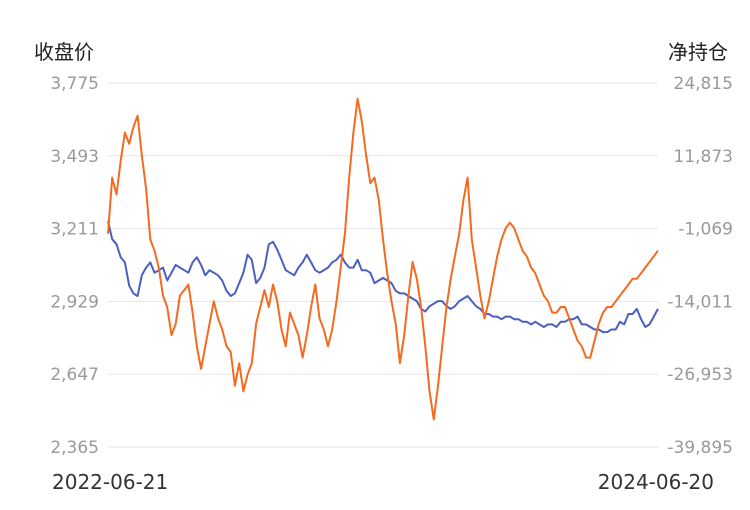 The image size is (750, 510). I want to click on left-tick-label: 2,929, so click(74, 302).